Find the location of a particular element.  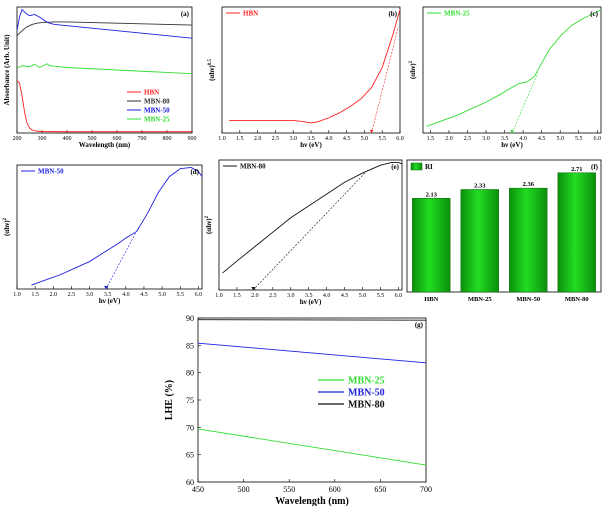

x-tick-label: MBN-25 is located at coordinates (480, 299).